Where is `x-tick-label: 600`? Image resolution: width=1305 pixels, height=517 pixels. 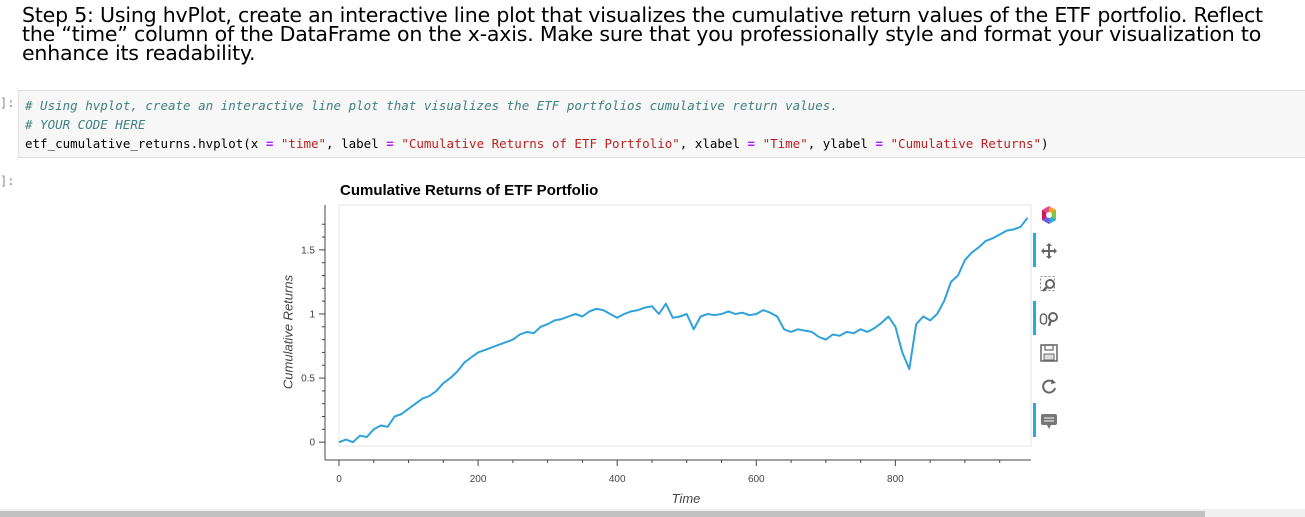 x-tick-label: 600 is located at coordinates (756, 479).